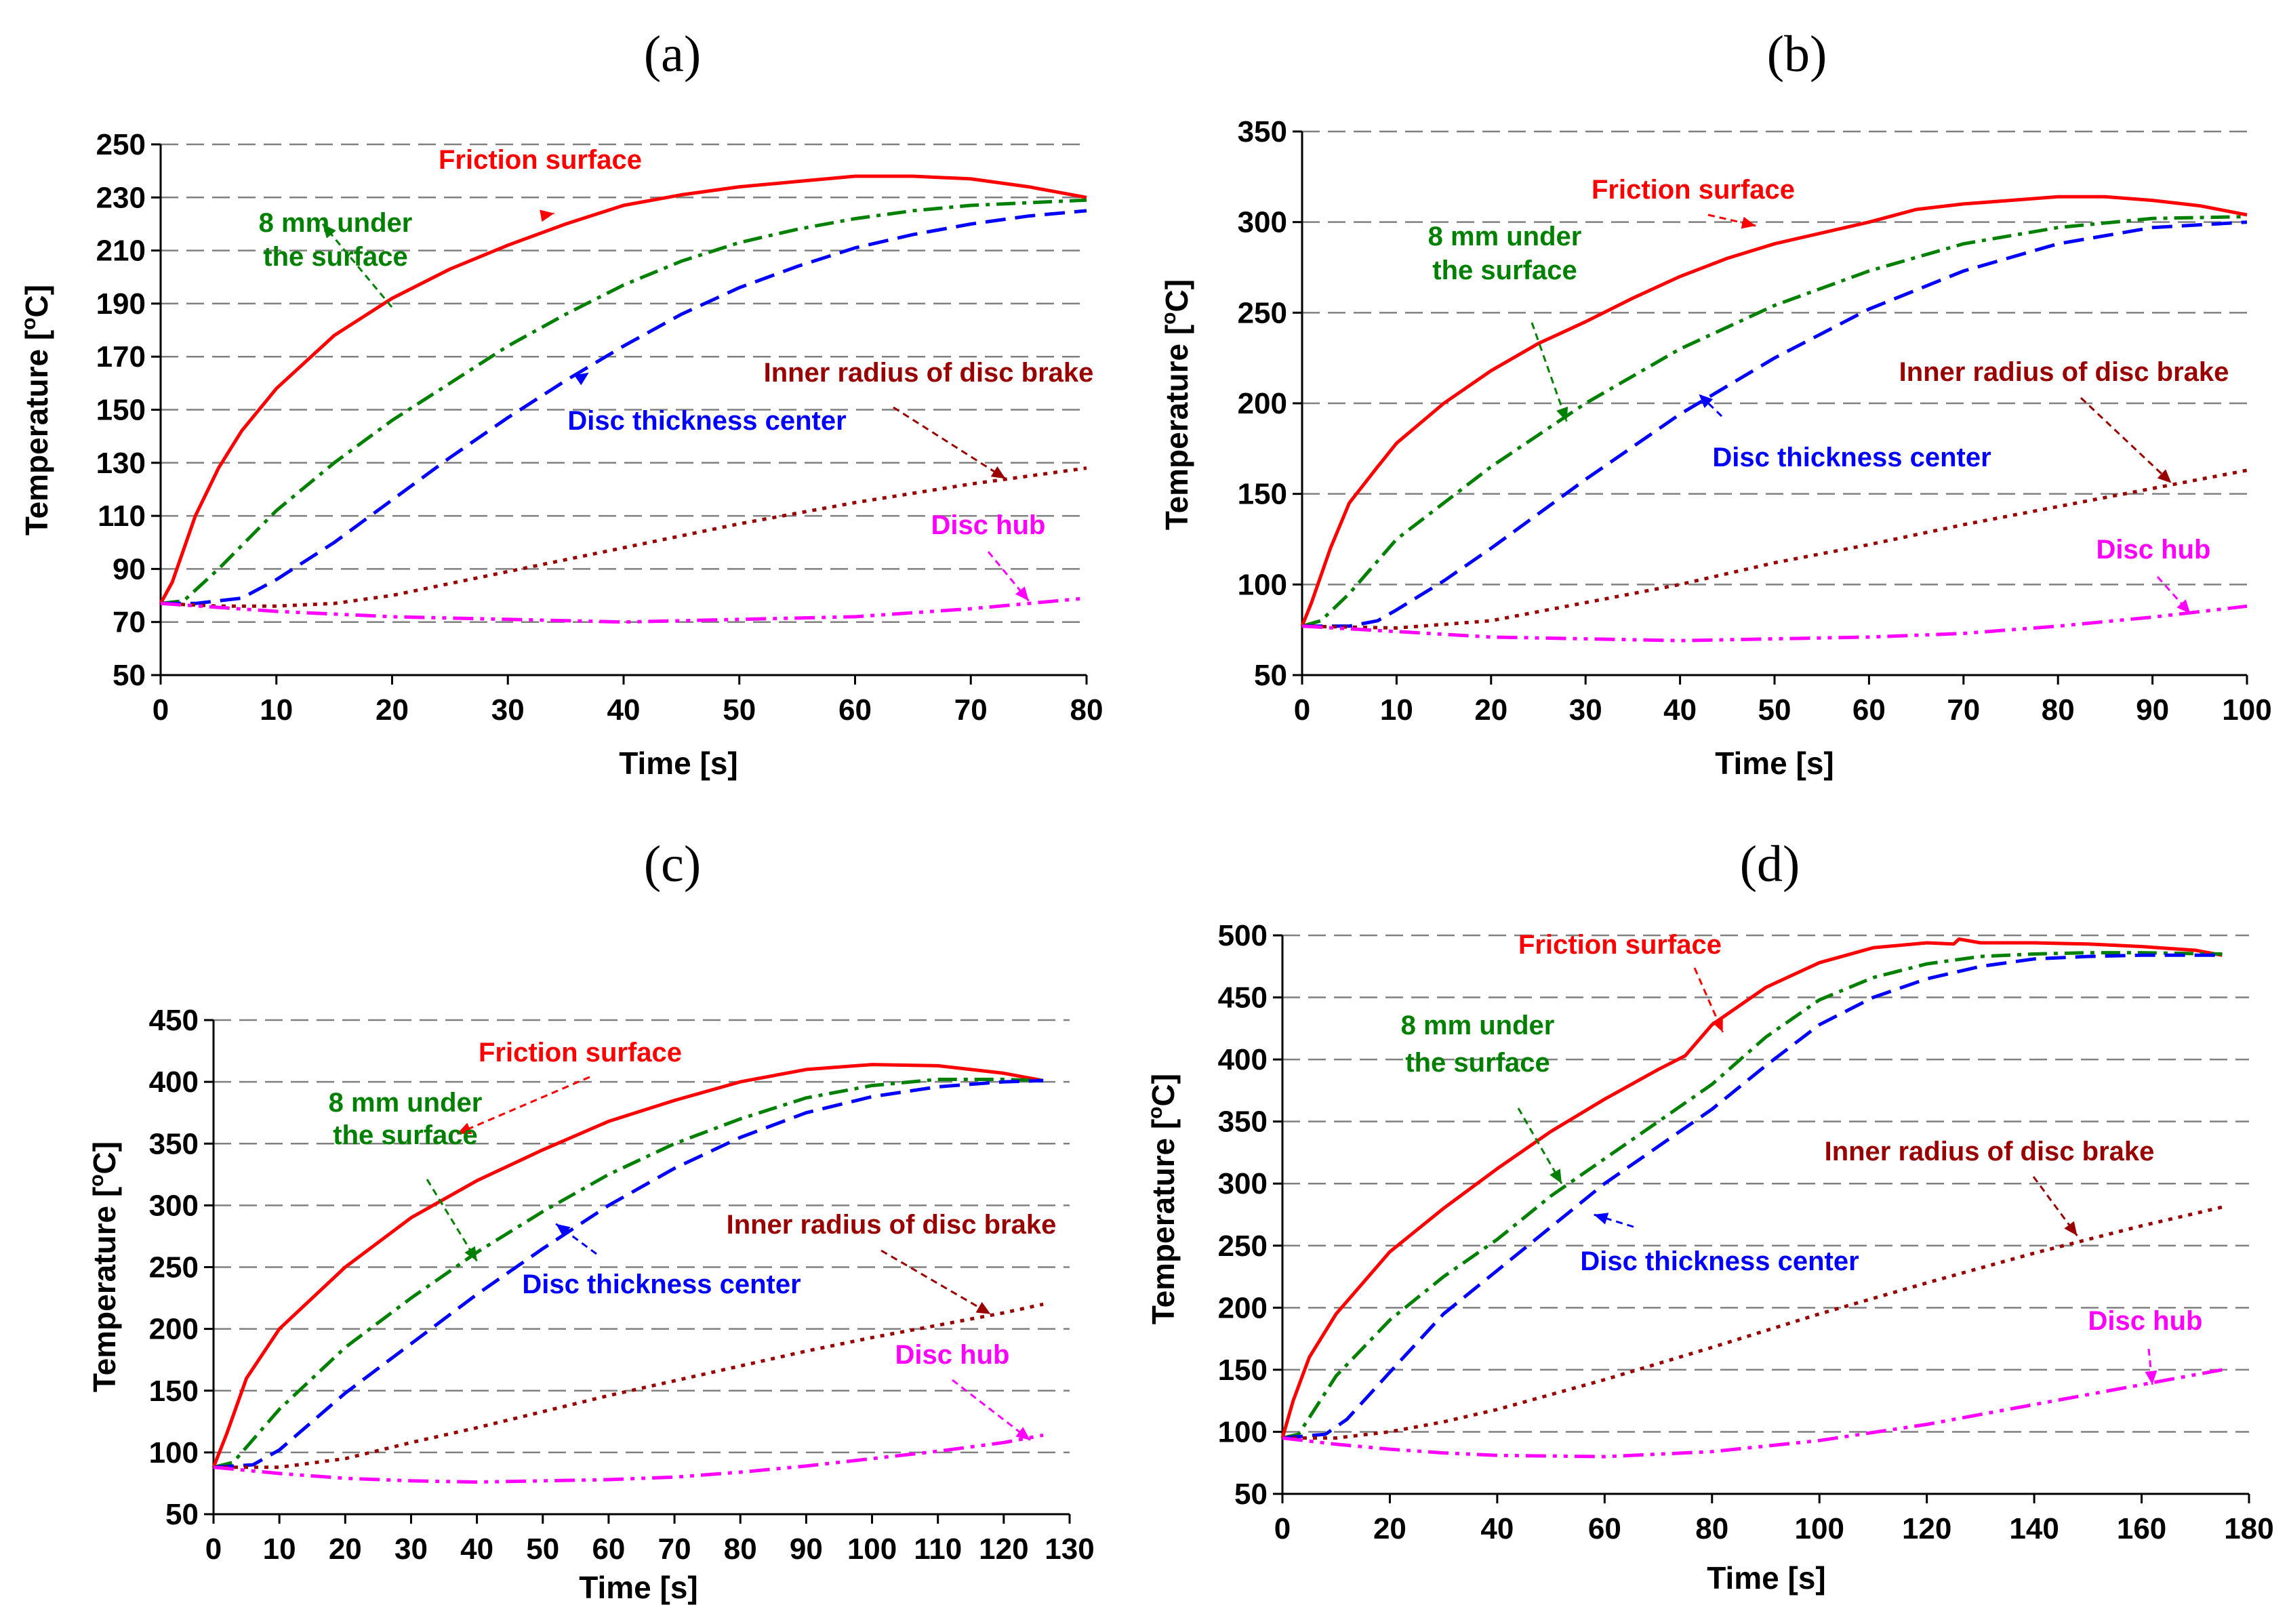 The image size is (2289, 1624). What do you see at coordinates (121, 197) in the screenshot?
I see `y-tick-label: 230` at bounding box center [121, 197].